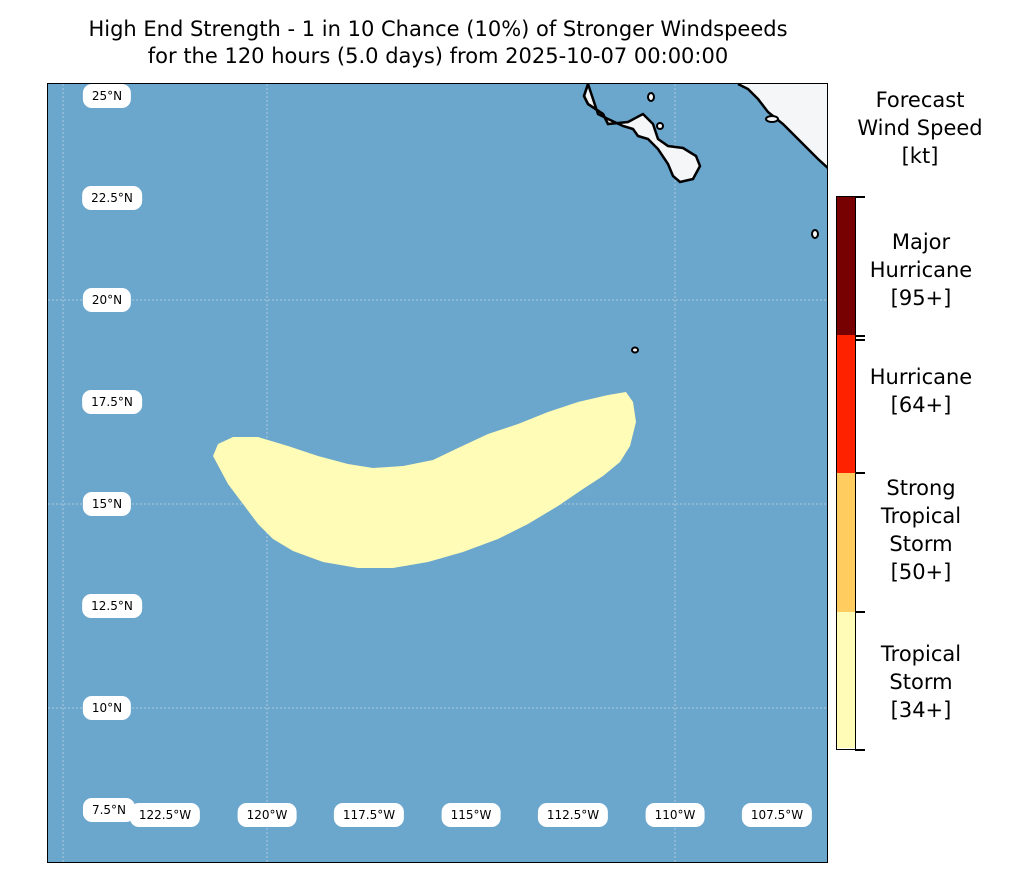  What do you see at coordinates (846, 266) in the screenshot?
I see `colorbar-segment-major-hurricane` at bounding box center [846, 266].